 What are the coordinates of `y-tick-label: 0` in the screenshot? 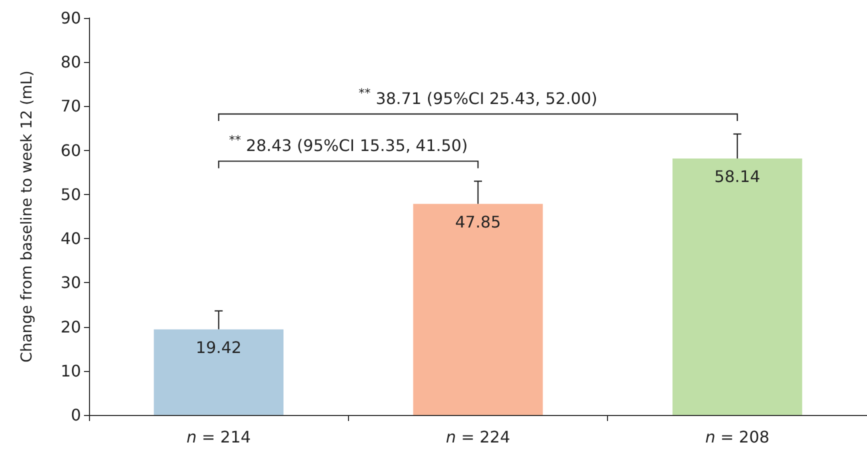 It's located at (75, 415).